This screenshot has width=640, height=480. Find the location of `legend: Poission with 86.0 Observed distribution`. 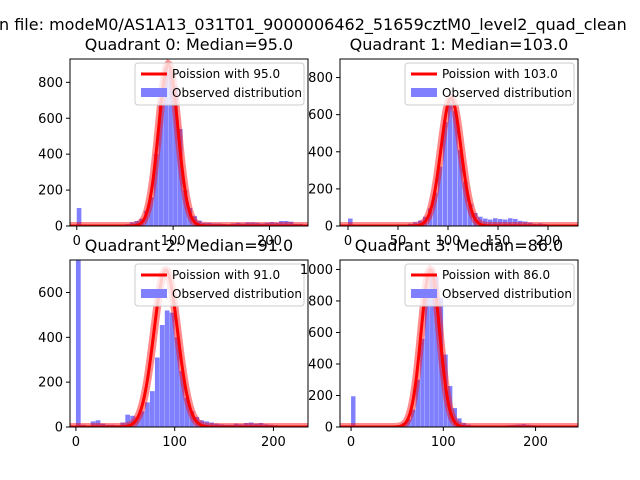

legend: Poission with 86.0 Observed distribution is located at coordinates (489, 285).